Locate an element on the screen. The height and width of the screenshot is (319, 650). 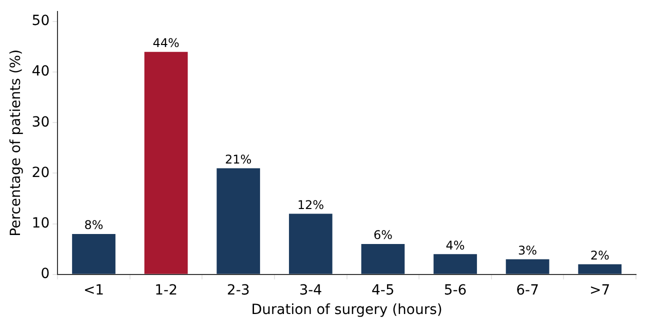
y-tick-label: 0 is located at coordinates (45, 274).